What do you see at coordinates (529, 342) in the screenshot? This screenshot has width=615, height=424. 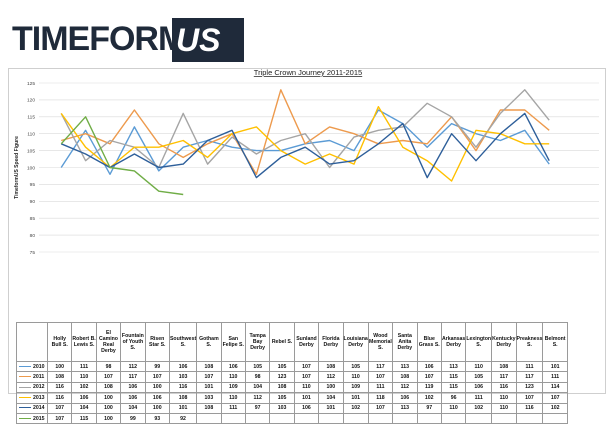 I see `category-label: Preakness S.` at bounding box center [529, 342].